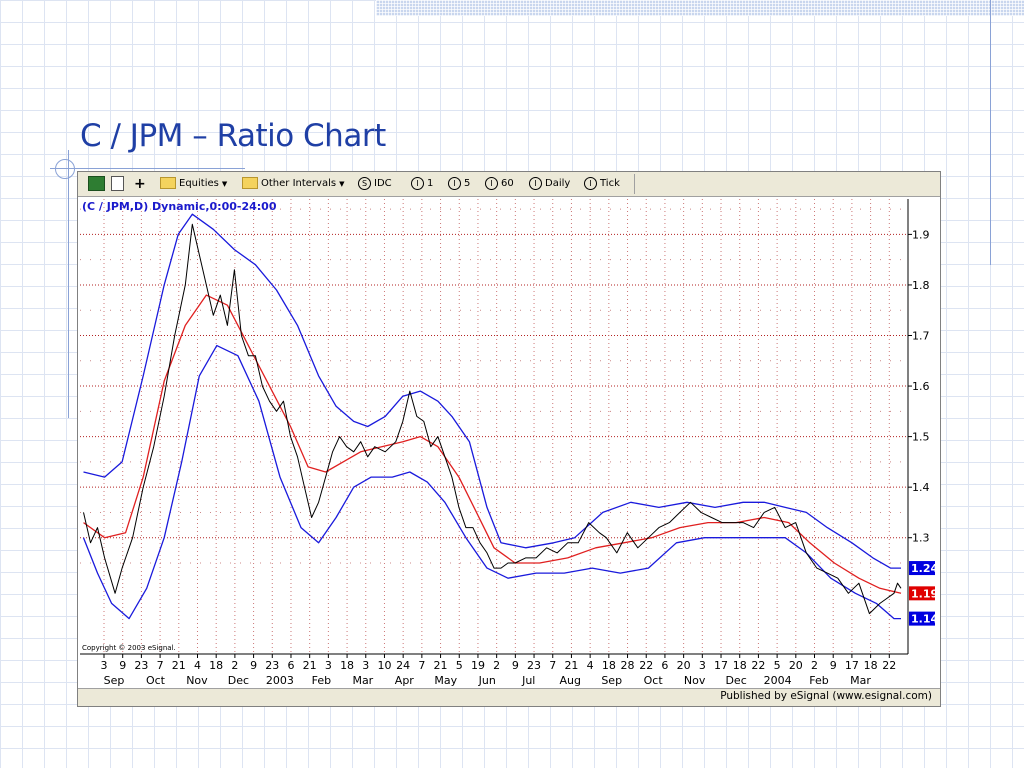 This screenshot has height=768, width=1024. I want to click on y-tick-label: 1.4, so click(921, 487).